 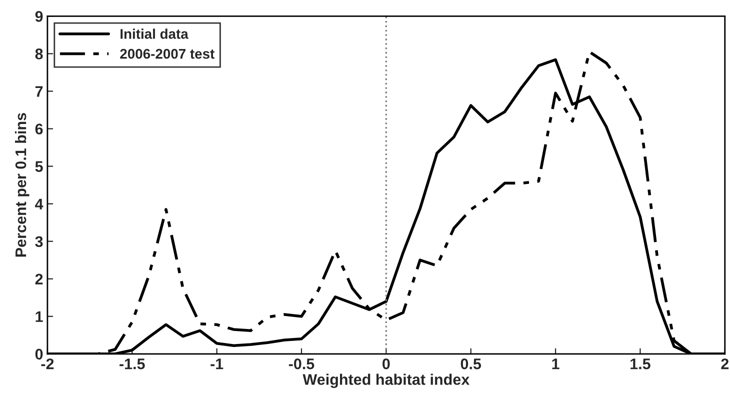 What do you see at coordinates (471, 364) in the screenshot?
I see `x-tick-label: 0.5` at bounding box center [471, 364].